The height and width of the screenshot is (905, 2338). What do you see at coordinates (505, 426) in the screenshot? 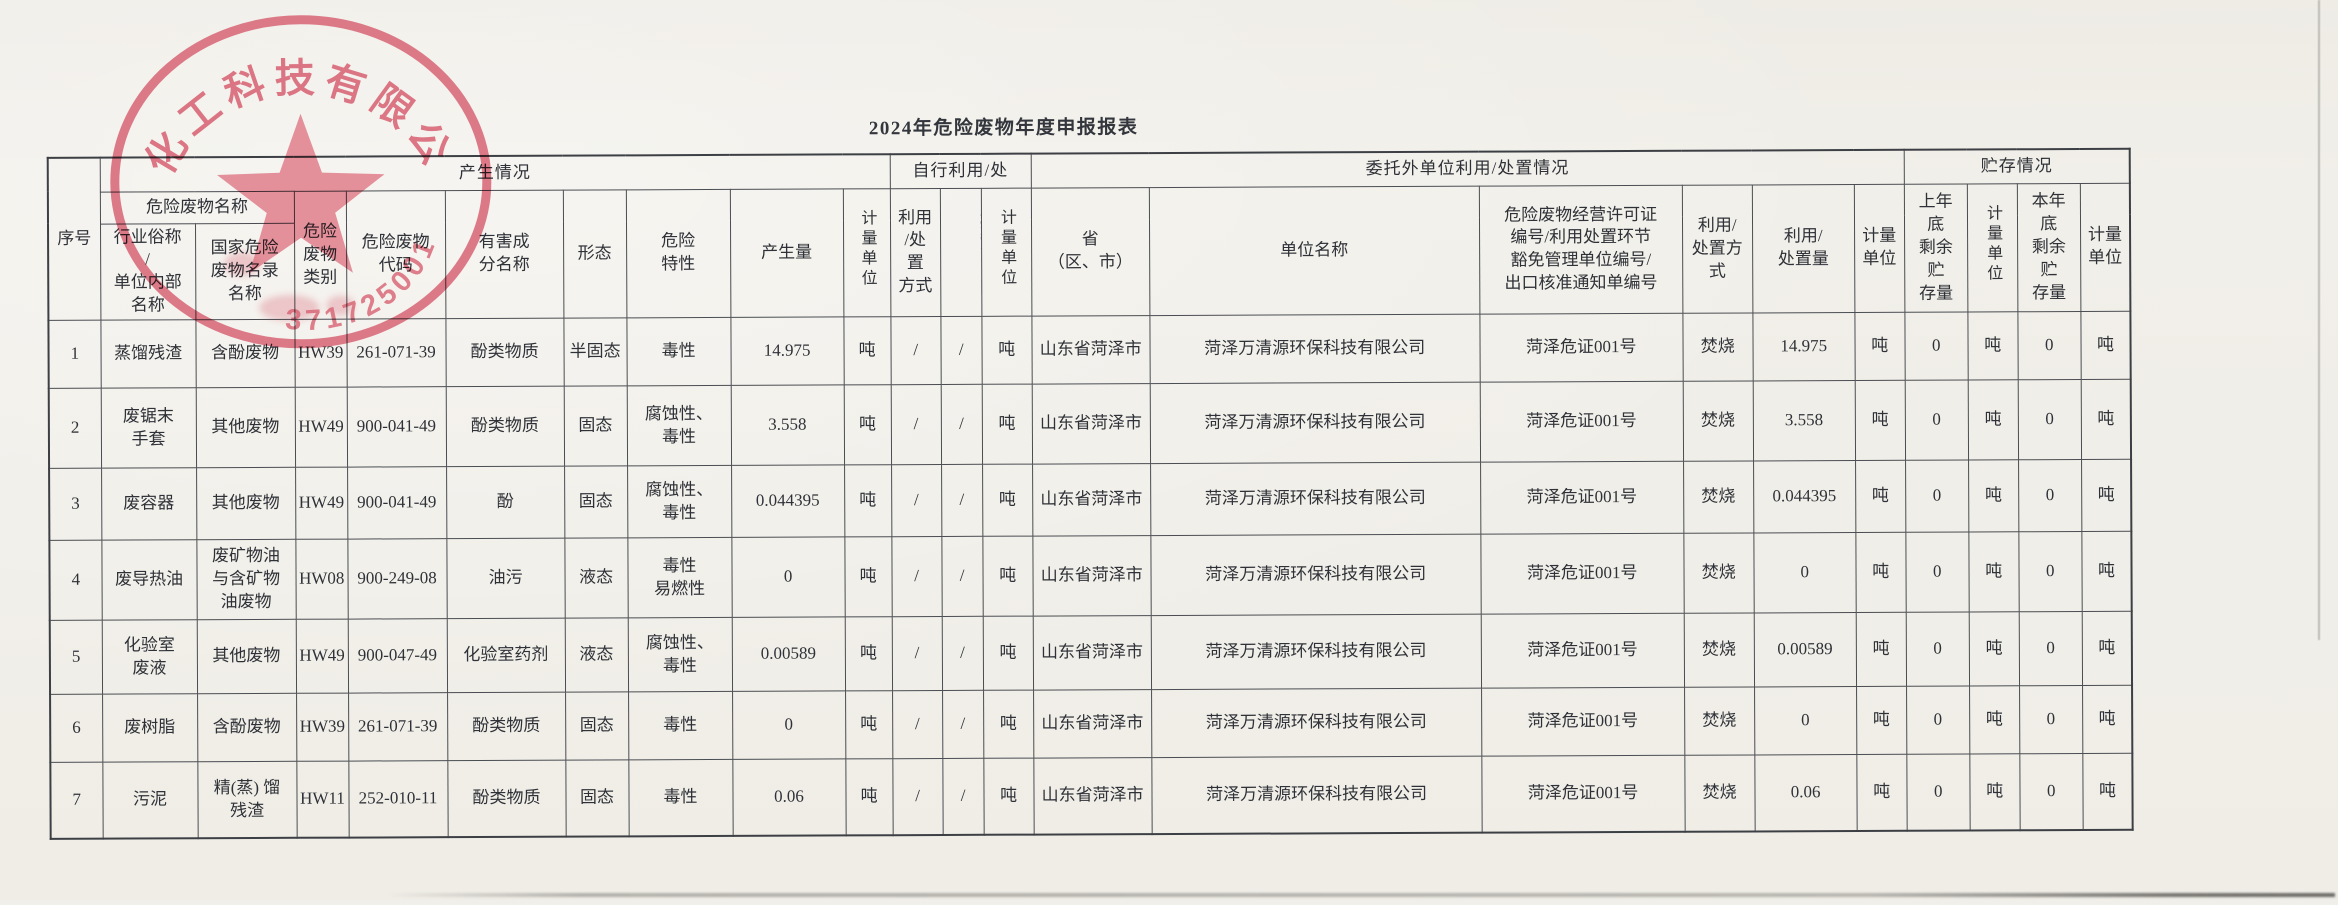
I see `cell-harmful-component: 酚类物质` at bounding box center [505, 426].